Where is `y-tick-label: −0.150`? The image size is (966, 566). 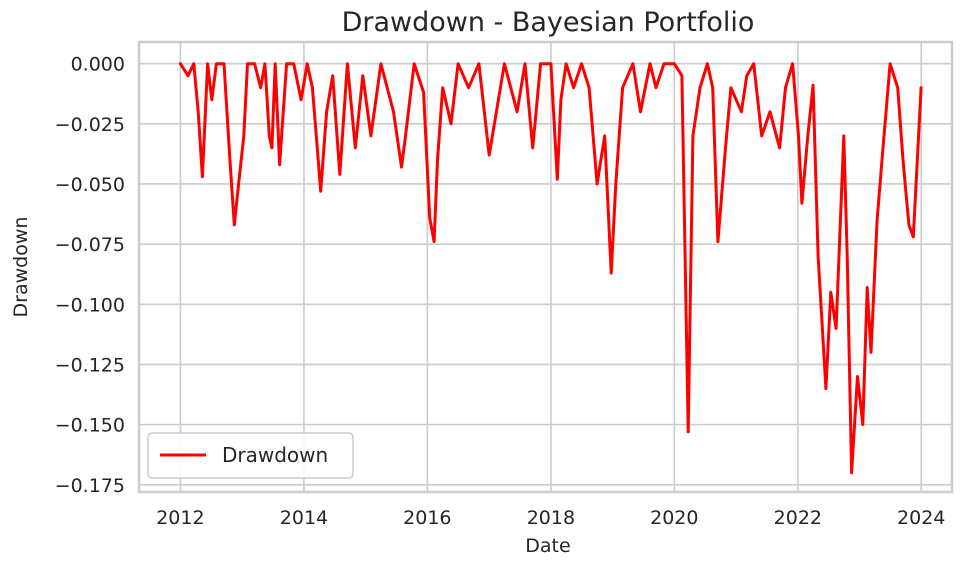
y-tick-label: −0.150 is located at coordinates (90, 426).